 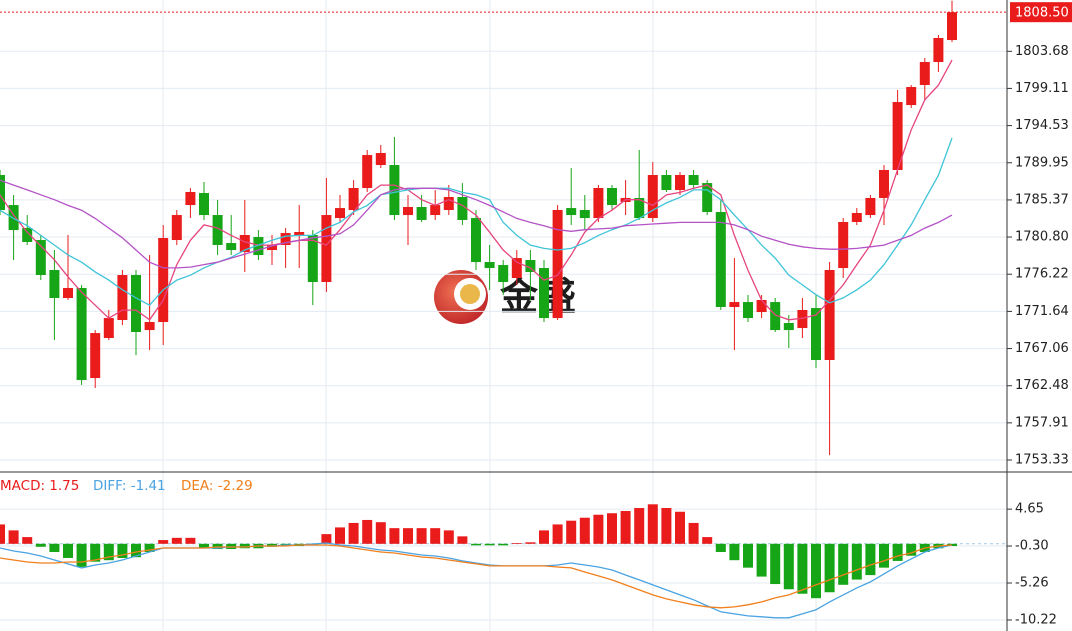 I want to click on last-price-box, so click(x=1041, y=12).